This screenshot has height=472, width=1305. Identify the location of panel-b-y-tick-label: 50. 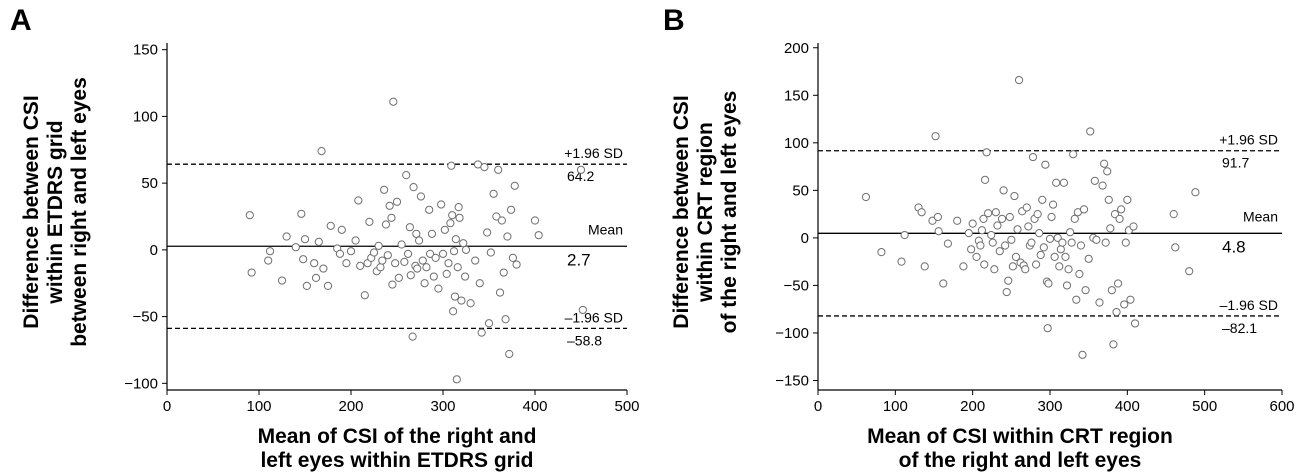
(800, 190).